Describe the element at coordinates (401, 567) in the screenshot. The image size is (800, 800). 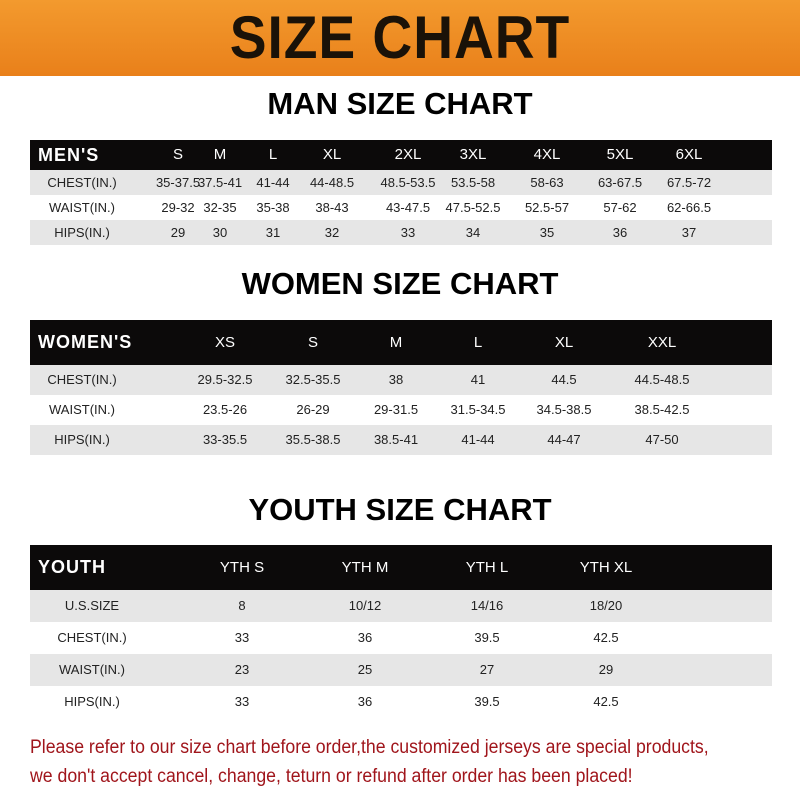
I see `table-header-row: YOUTH YTH S YTH M YTH L YTH XL` at that location.